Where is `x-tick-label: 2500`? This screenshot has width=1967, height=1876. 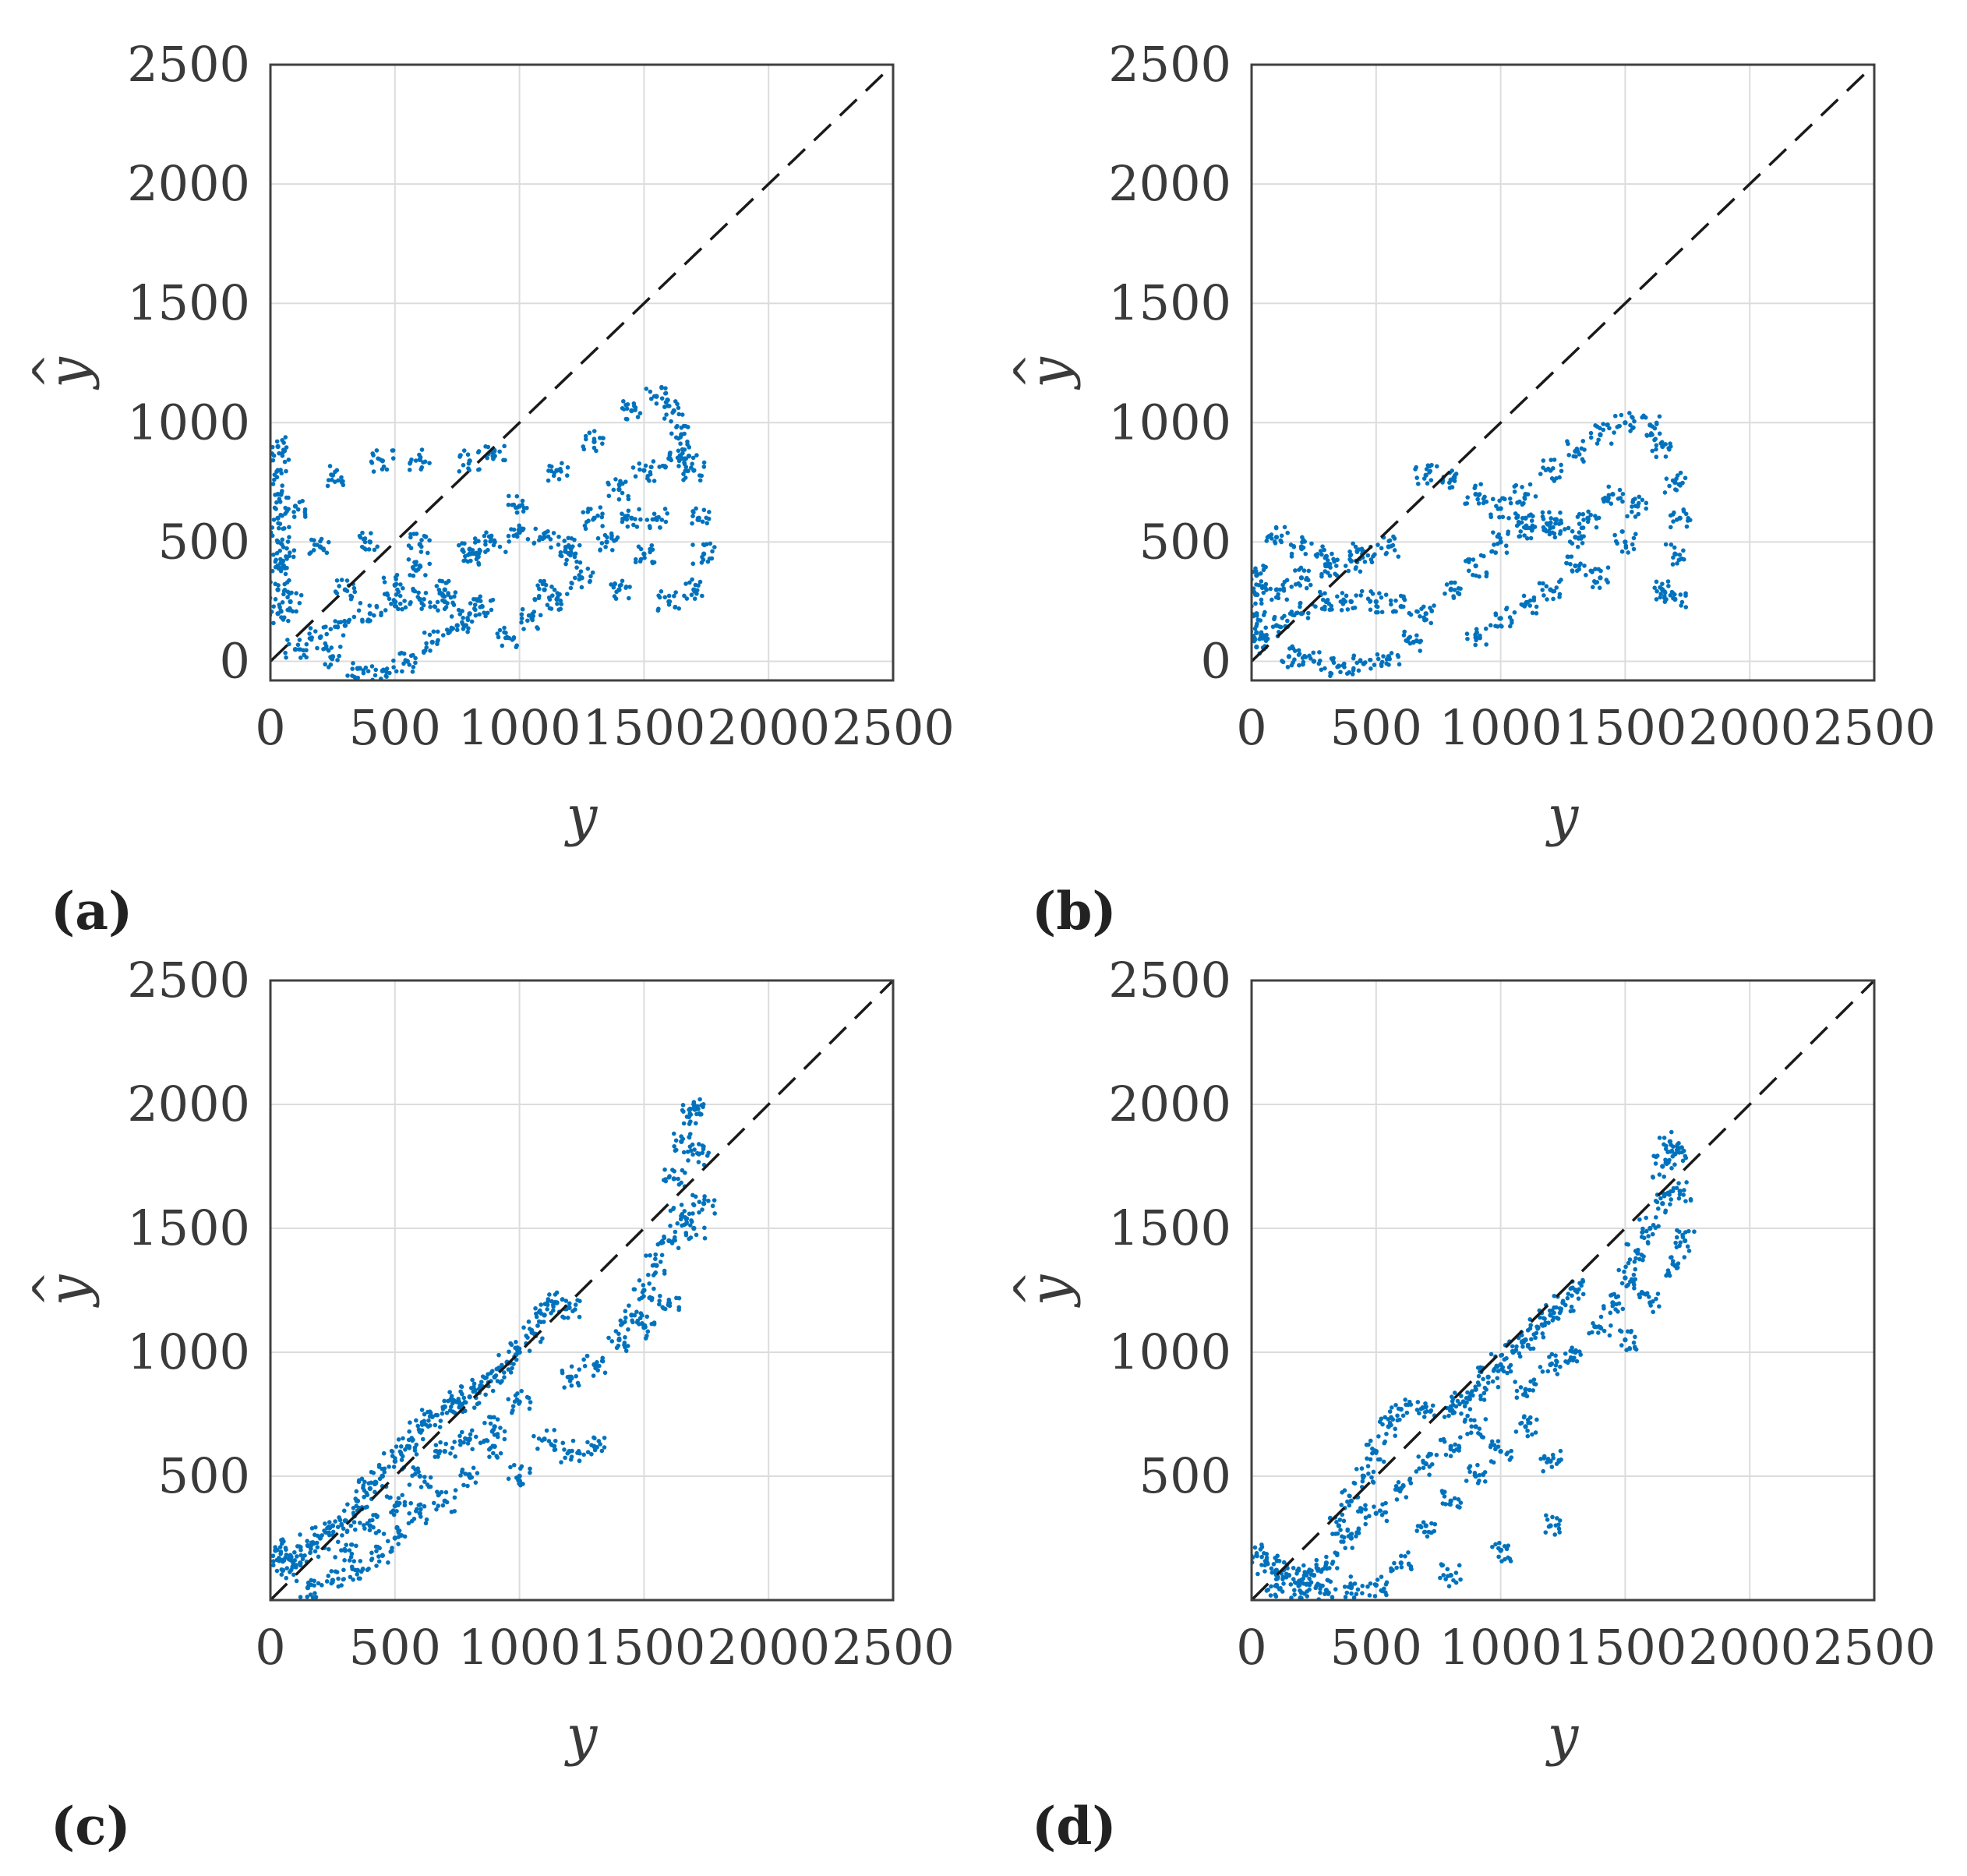 x-tick-label: 2500 is located at coordinates (1874, 1647).